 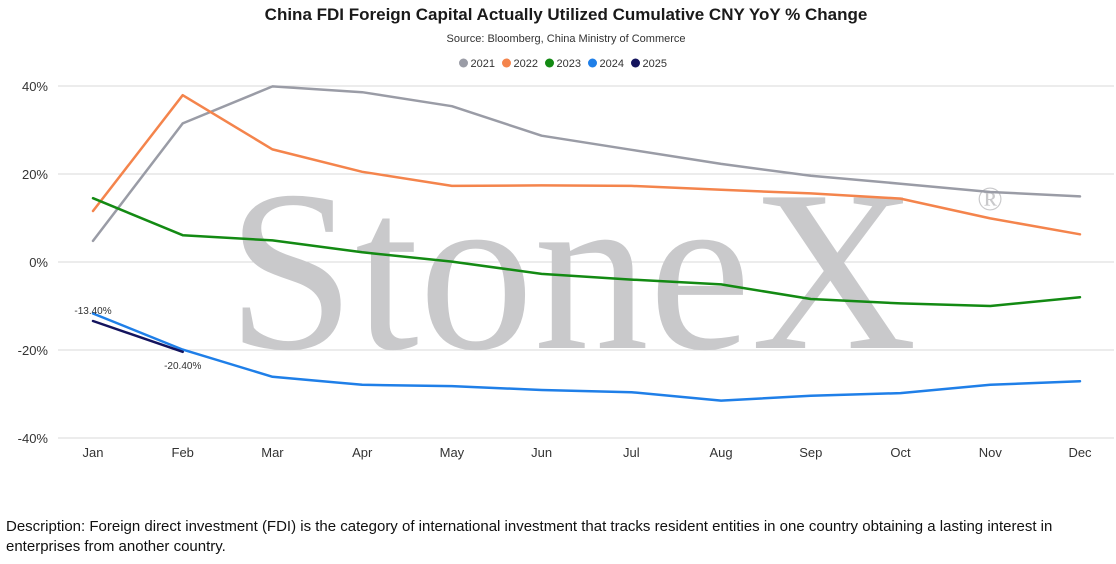 What do you see at coordinates (655, 64) in the screenshot?
I see `legend-label-2025: 2025` at bounding box center [655, 64].